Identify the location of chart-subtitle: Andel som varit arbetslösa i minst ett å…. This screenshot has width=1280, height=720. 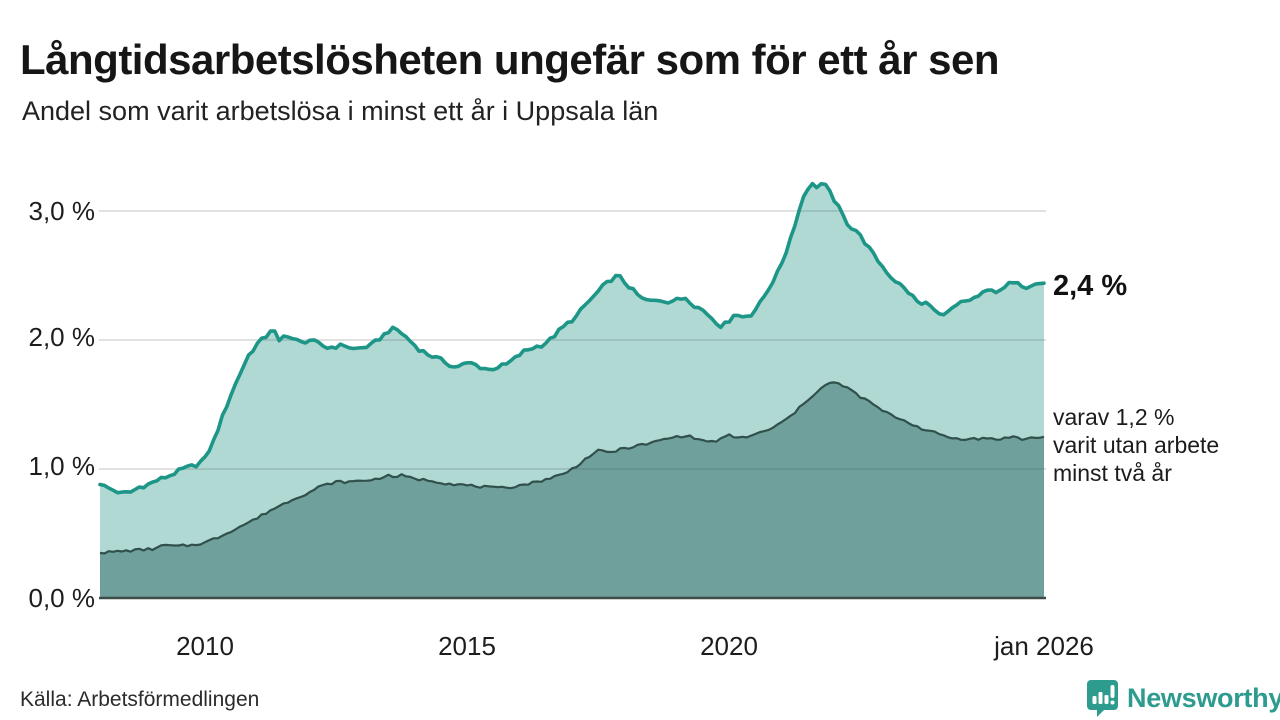
(340, 111).